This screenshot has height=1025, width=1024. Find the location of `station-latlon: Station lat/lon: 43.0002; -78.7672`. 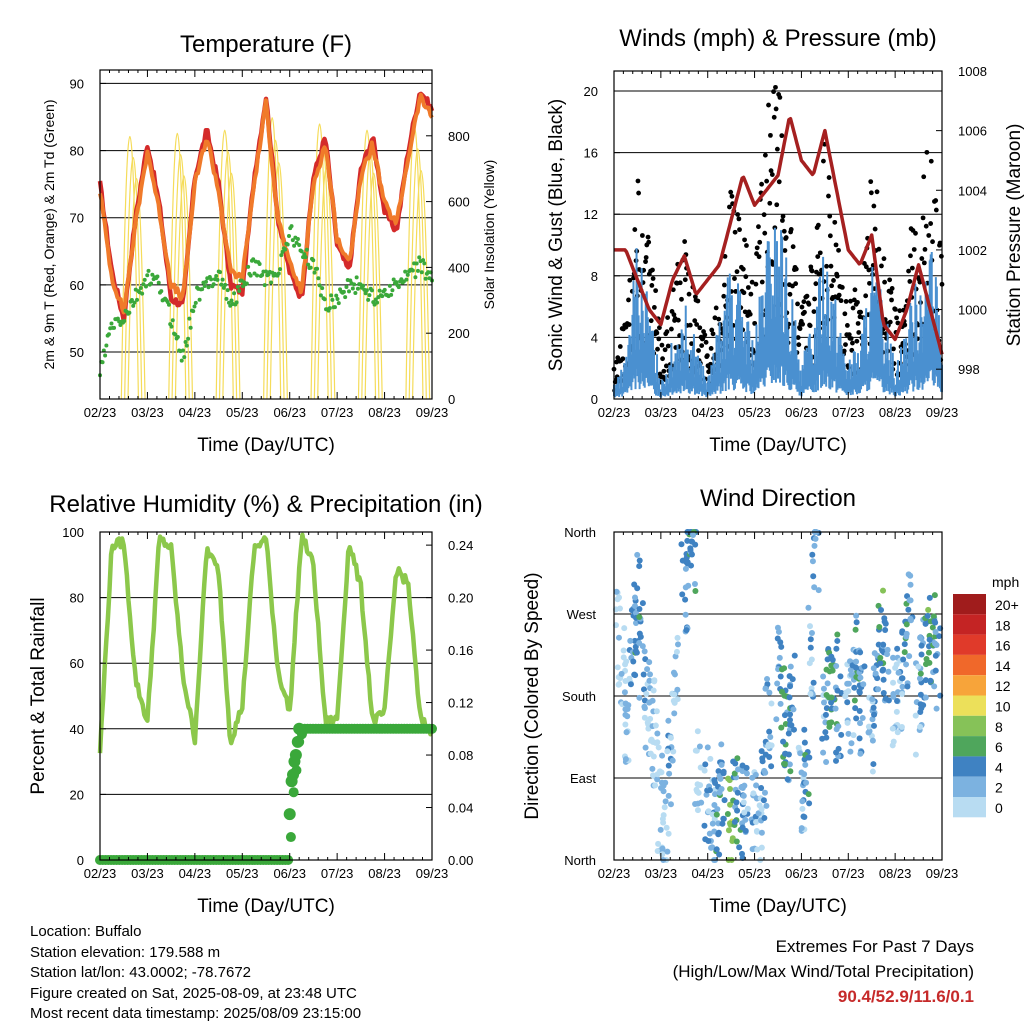

station-latlon: Station lat/lon: 43.0002; -78.7672 is located at coordinates (141, 972).